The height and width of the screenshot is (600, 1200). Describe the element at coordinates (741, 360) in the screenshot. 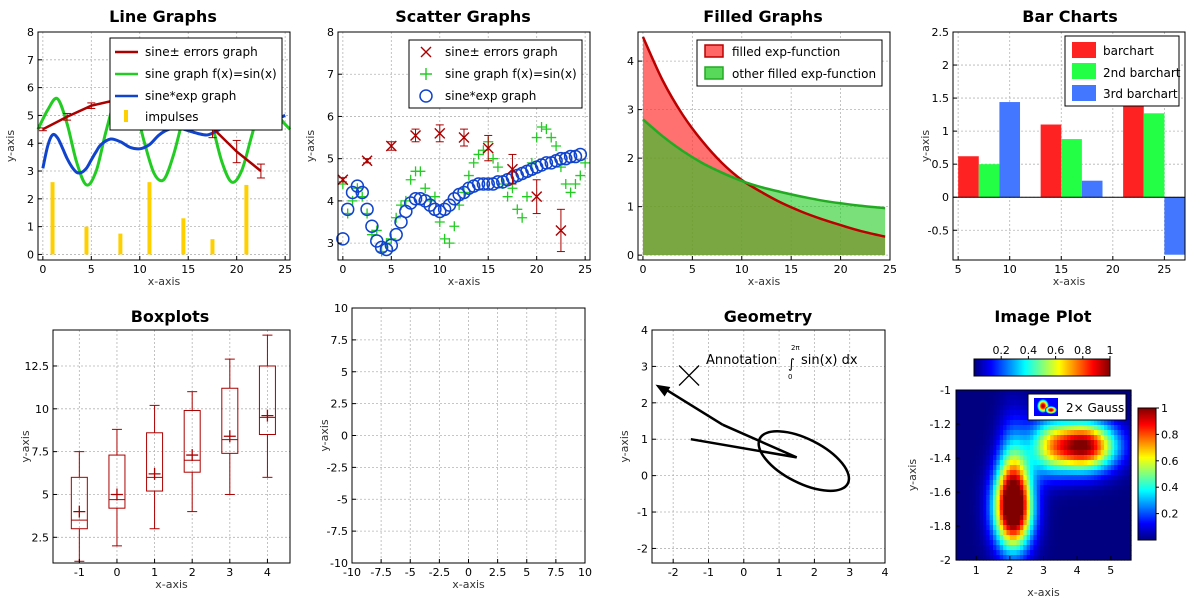

I see `annotation-label: Annotation` at that location.